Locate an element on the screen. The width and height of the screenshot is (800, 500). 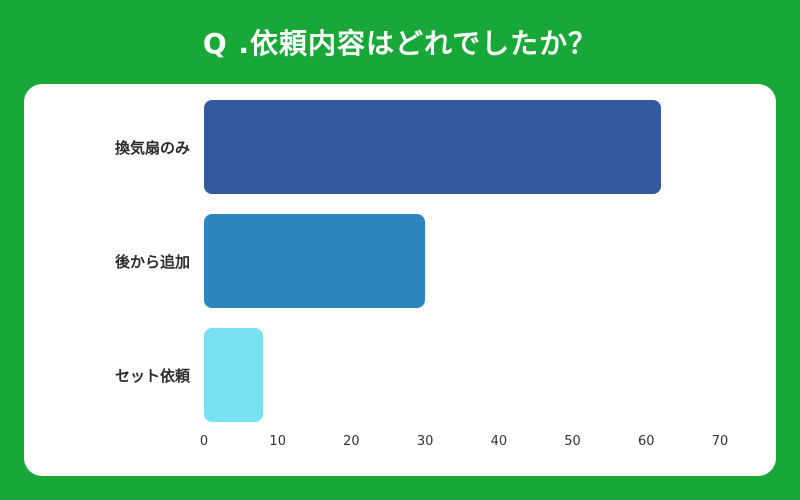
x-axis: 0 10 20 30 40 50 60 70 is located at coordinates (464, 441).